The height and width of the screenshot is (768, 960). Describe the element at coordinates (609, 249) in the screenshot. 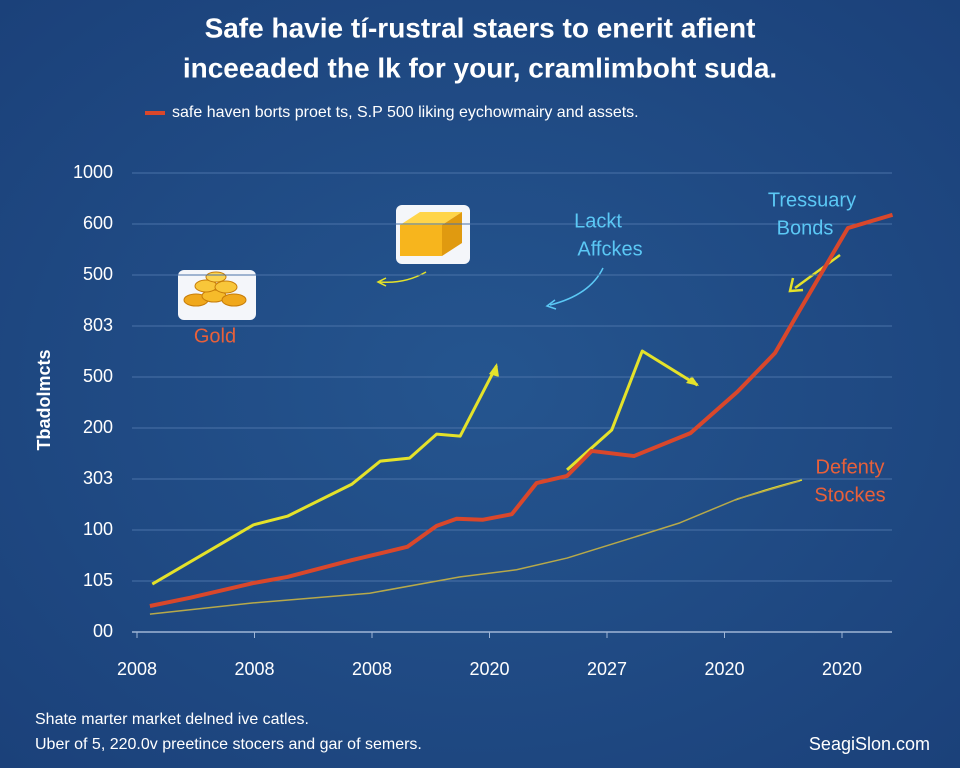

I see `annotation: Affckes` at that location.